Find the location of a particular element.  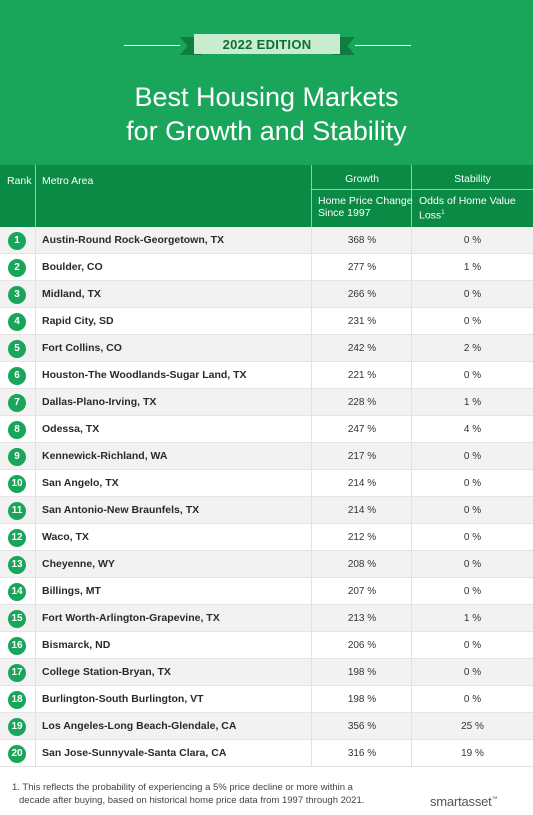

growth-cell: 207 % is located at coordinates (362, 591).